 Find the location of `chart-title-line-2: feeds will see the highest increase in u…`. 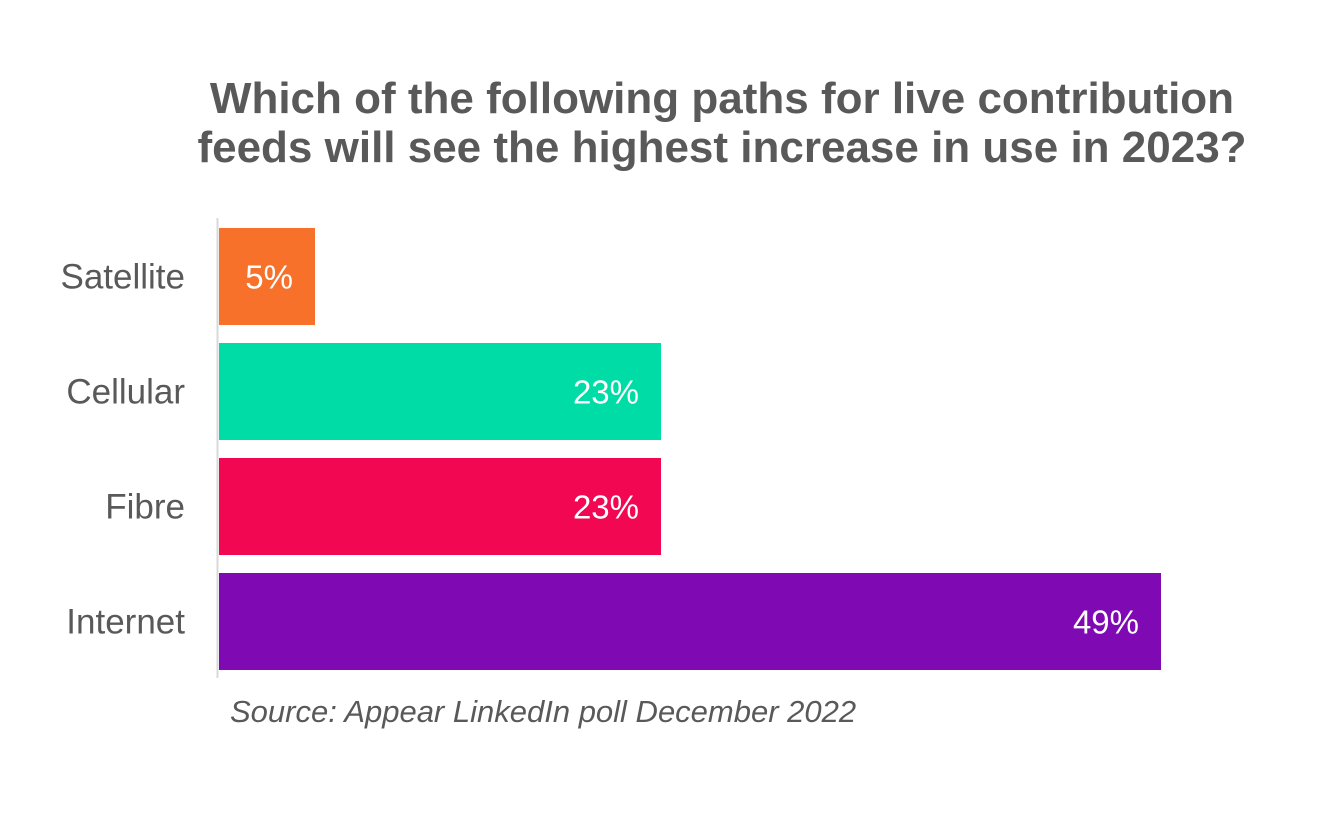

chart-title-line-2: feeds will see the highest increase in u… is located at coordinates (721, 147).